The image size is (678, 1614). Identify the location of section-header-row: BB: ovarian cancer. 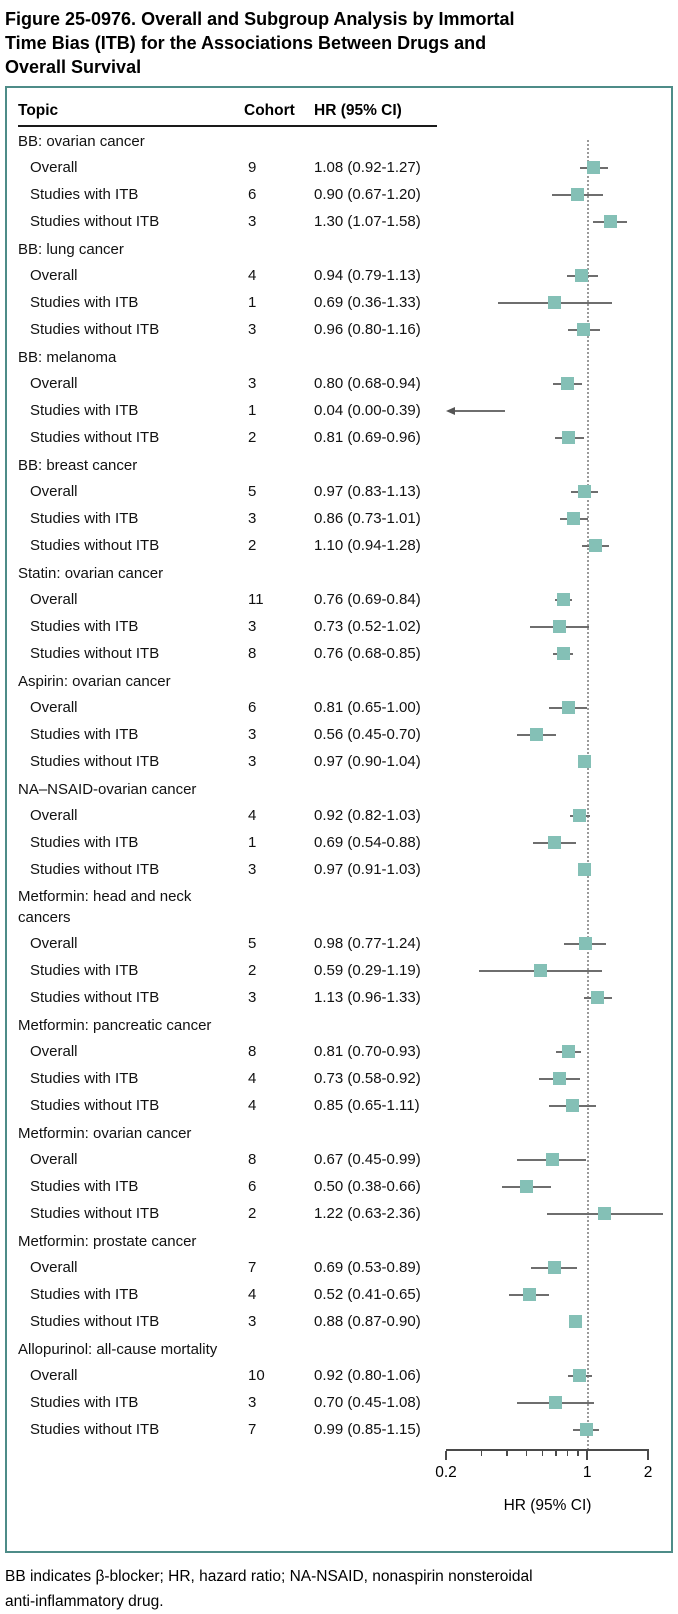
(339, 140).